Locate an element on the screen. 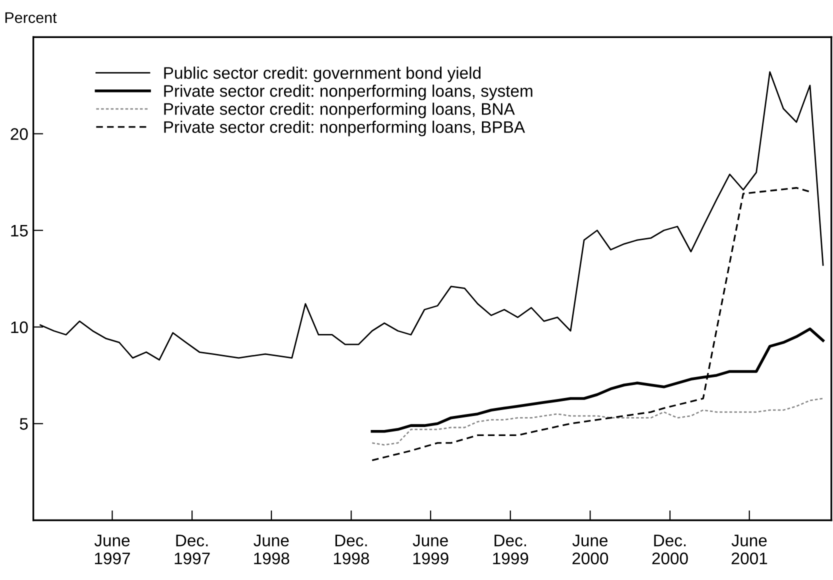 This screenshot has height=580, width=833. x-tick-label: Dec. 1997 is located at coordinates (192, 549).